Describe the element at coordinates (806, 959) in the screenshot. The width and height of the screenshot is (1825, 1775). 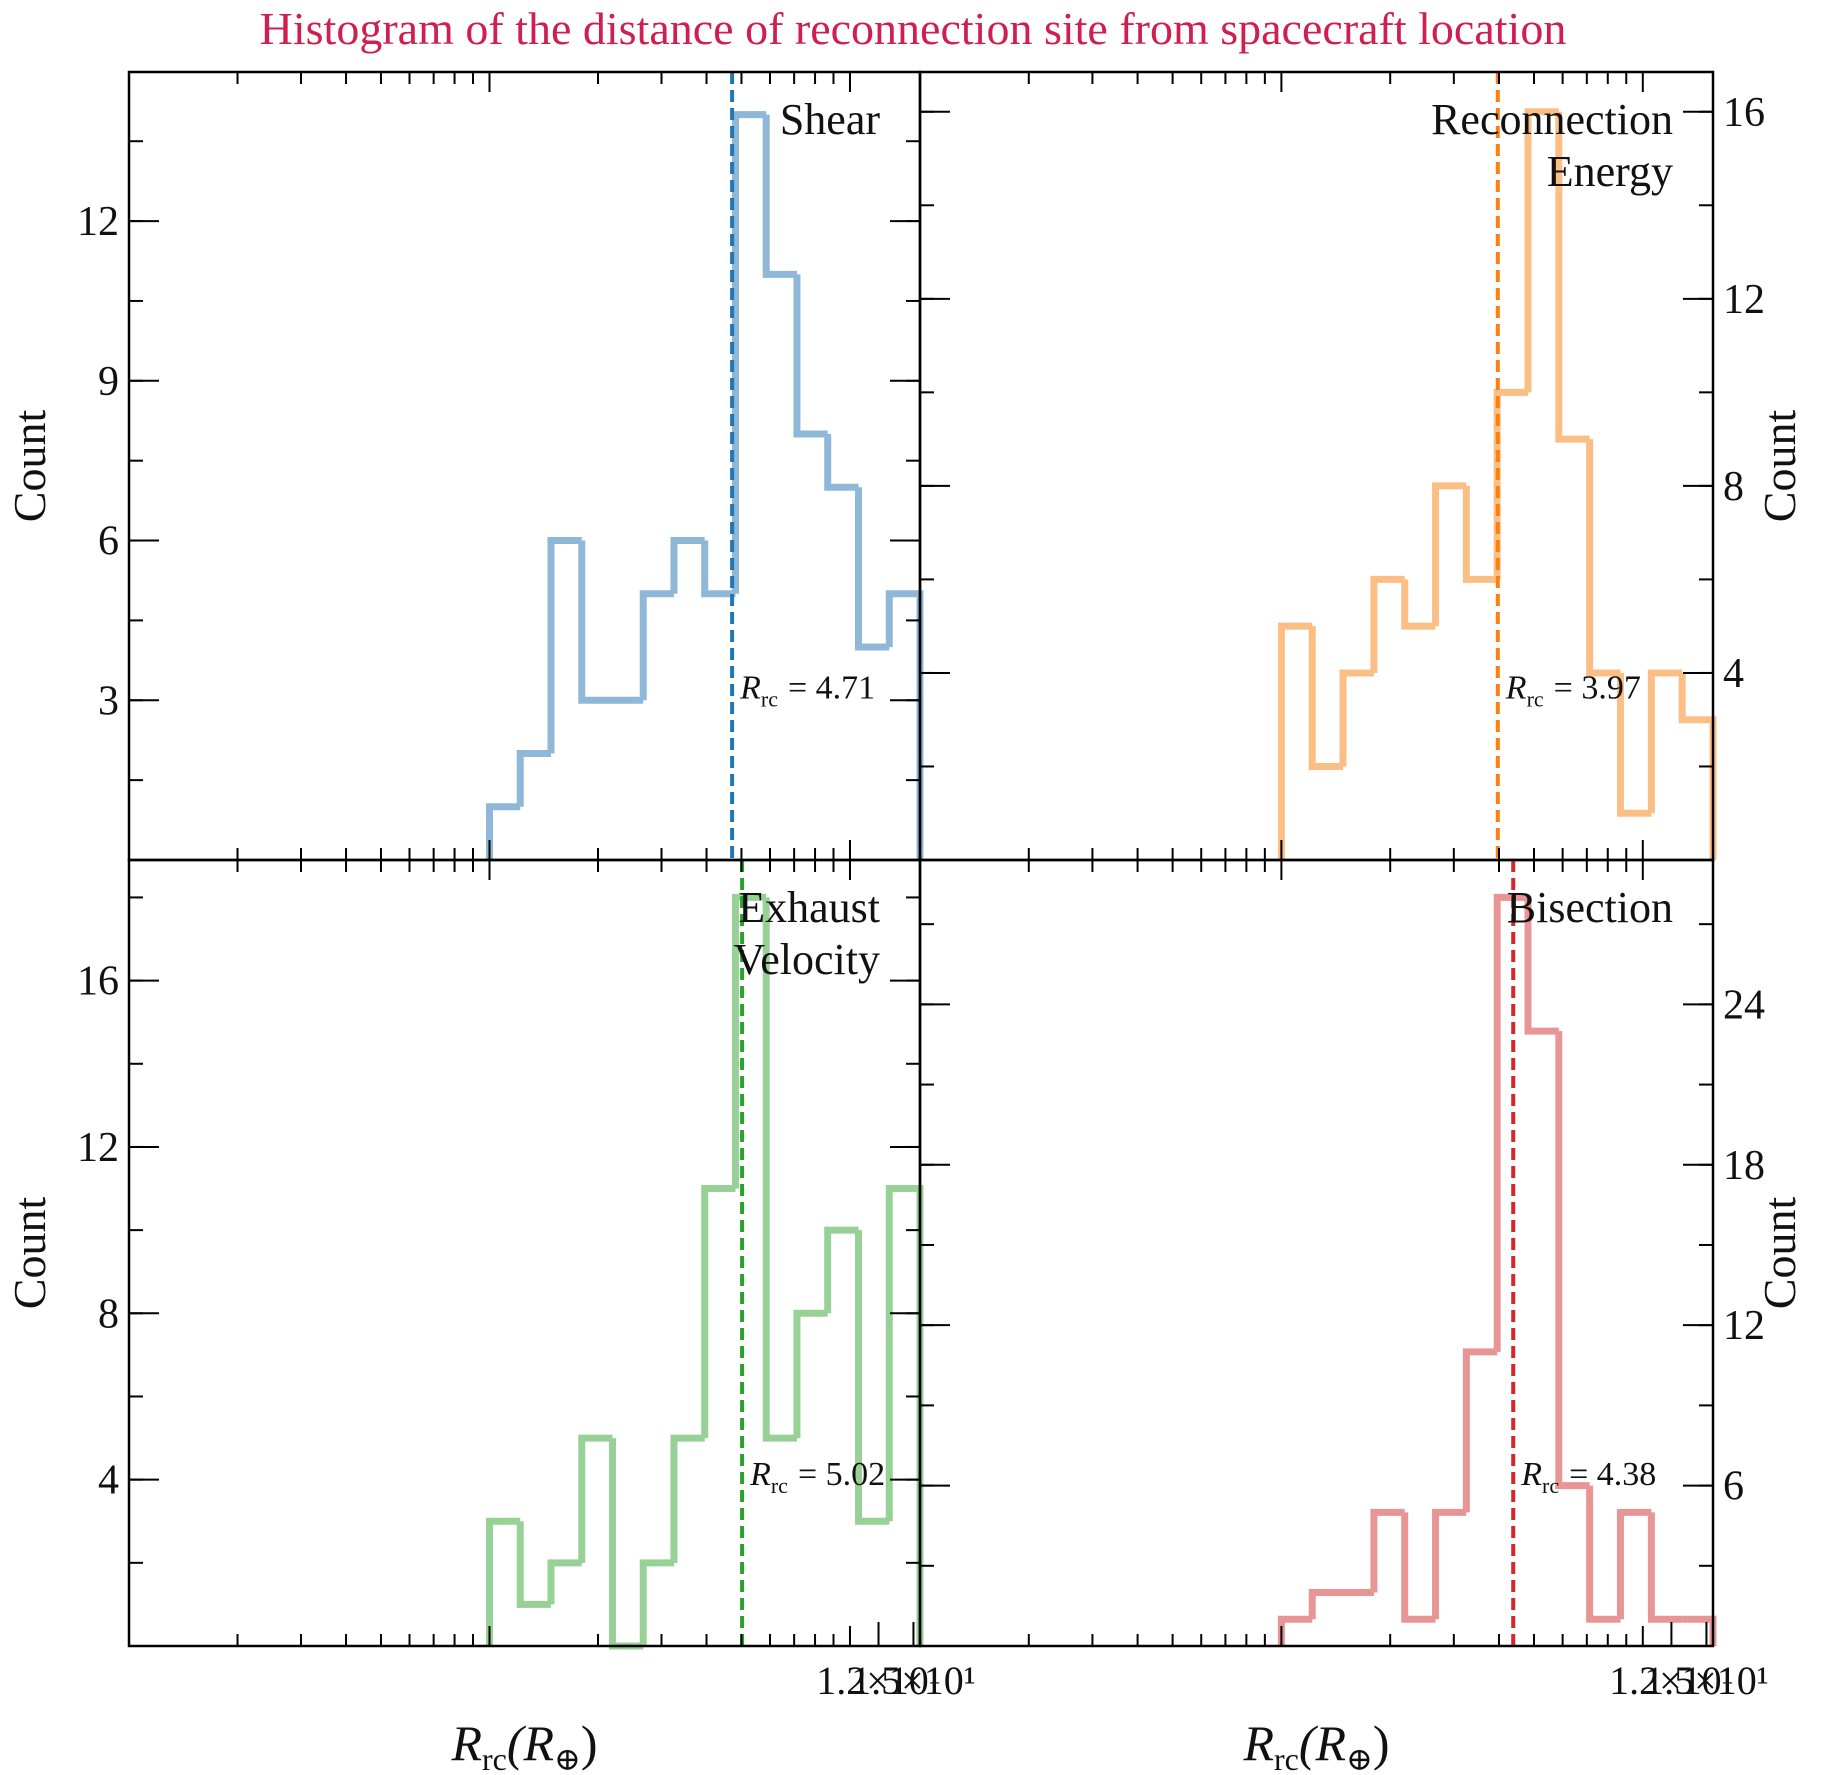
I see `panel-name: Velocity` at that location.